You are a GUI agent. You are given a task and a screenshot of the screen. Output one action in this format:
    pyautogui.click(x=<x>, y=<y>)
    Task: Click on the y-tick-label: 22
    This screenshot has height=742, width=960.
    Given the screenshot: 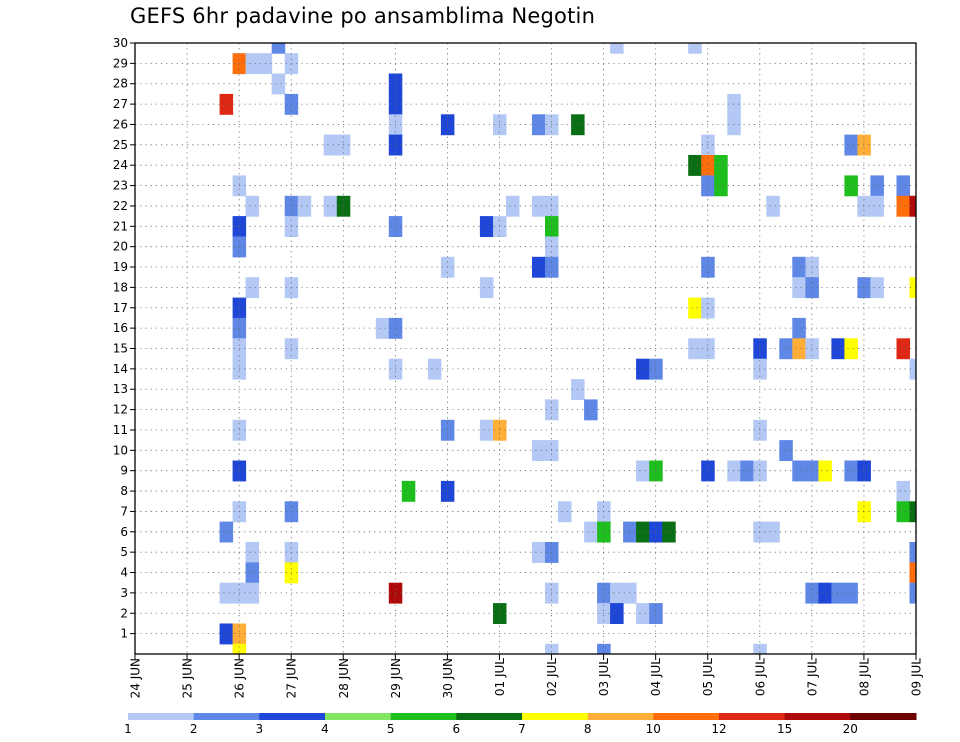 What is the action you would take?
    pyautogui.click(x=120, y=206)
    